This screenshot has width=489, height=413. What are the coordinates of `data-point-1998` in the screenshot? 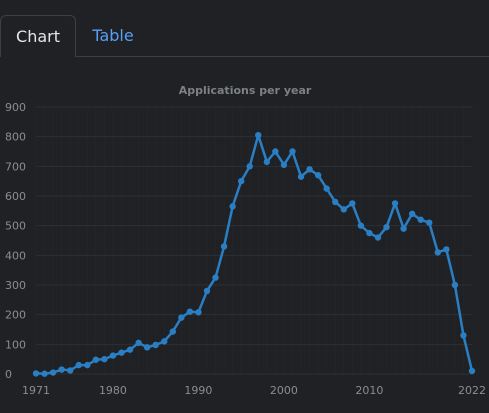 It's located at (267, 162).